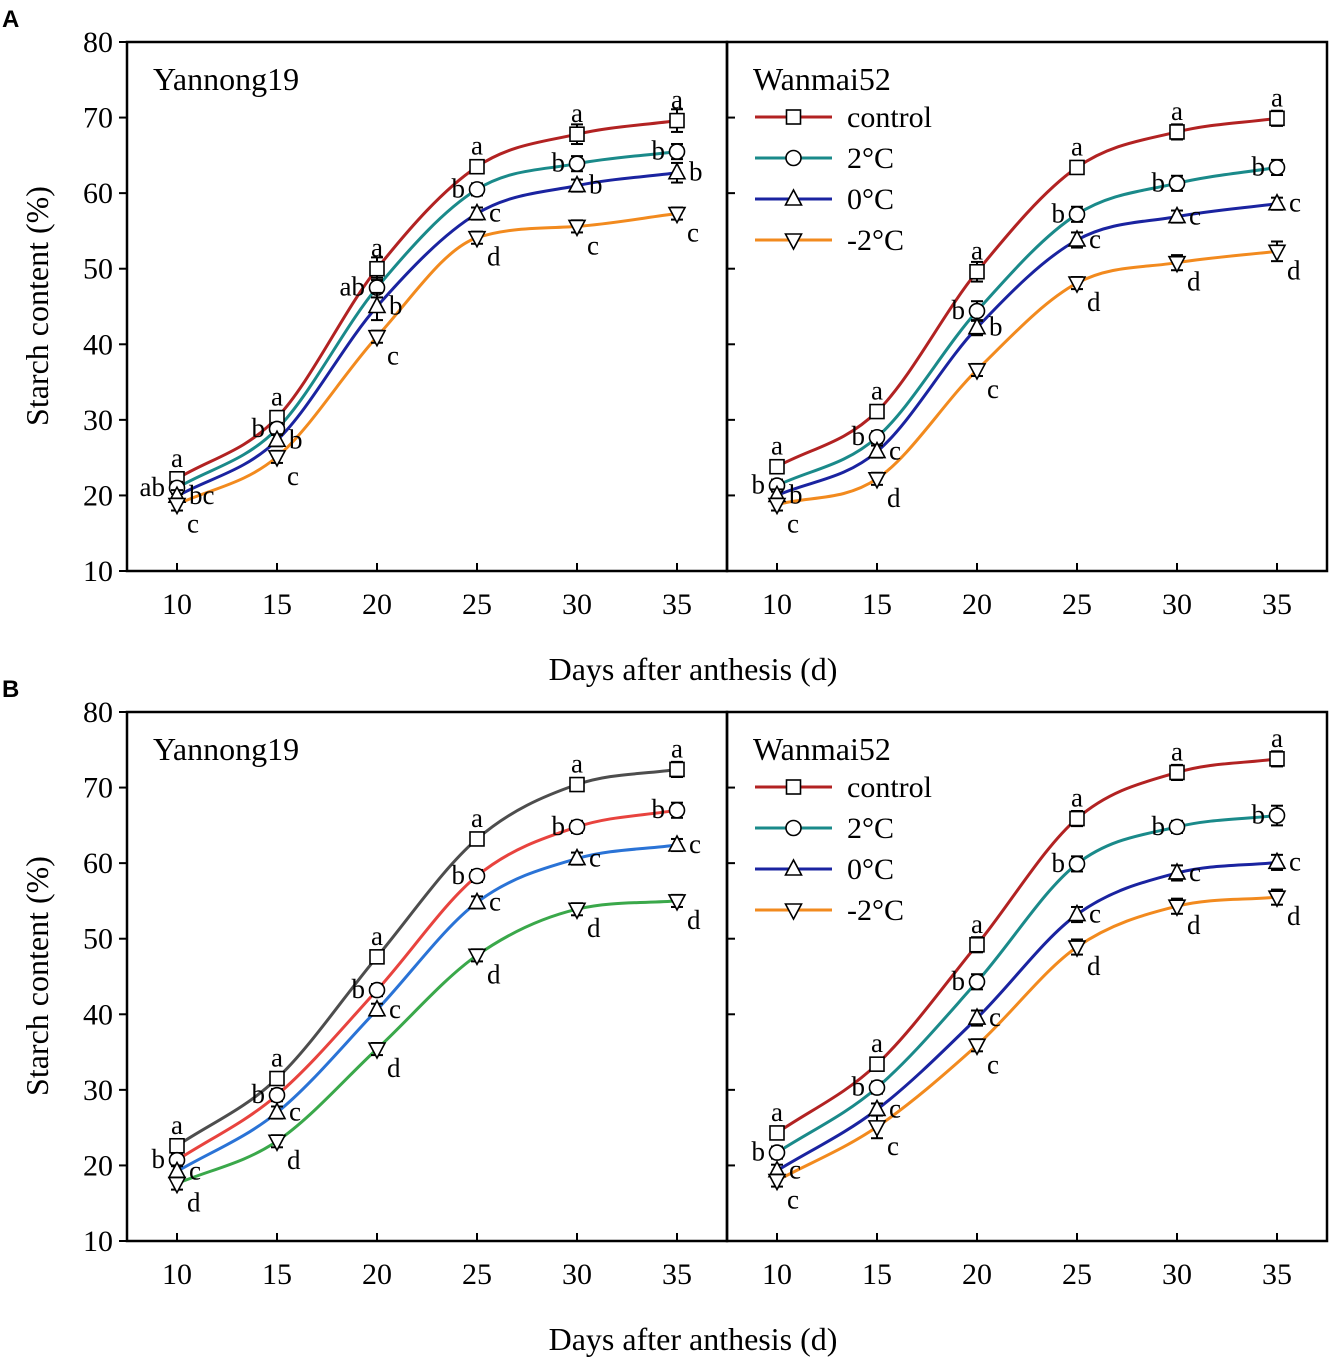 Image resolution: width=1332 pixels, height=1361 pixels. Describe the element at coordinates (37, 976) in the screenshot. I see `y-axis-title-b: Starch content (%)` at that location.